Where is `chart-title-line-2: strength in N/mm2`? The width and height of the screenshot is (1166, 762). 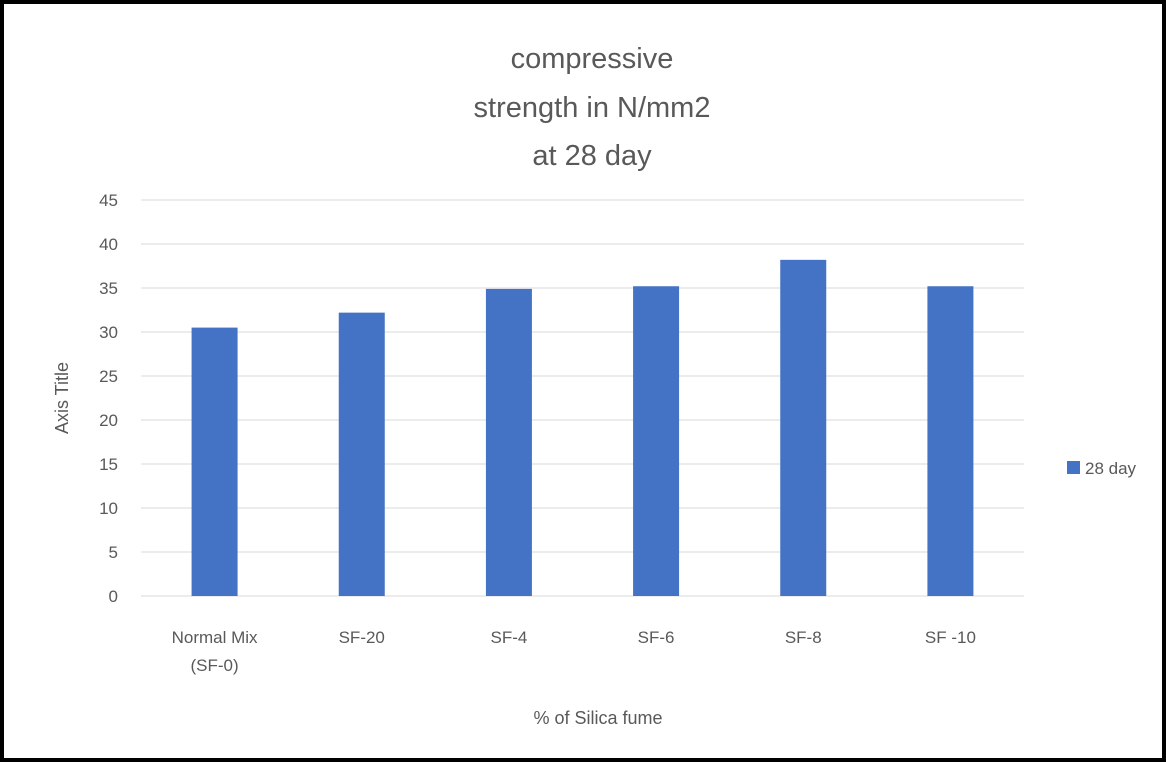
chart-title-line-2: strength in N/mm2 is located at coordinates (592, 108).